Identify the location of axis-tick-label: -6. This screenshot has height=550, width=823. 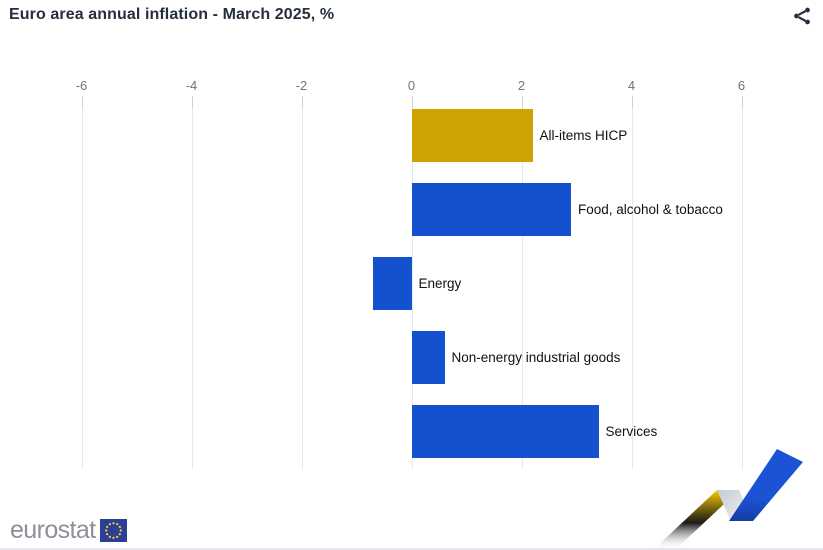
(81, 85).